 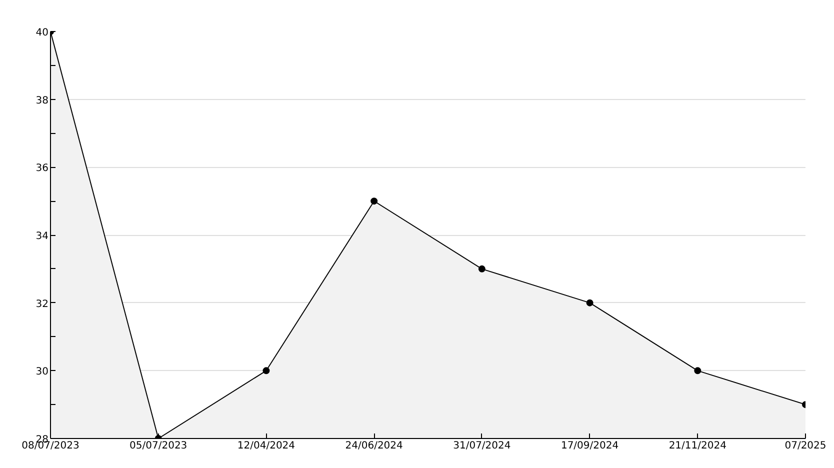 I want to click on x-tick-label: 24/06/2024, so click(x=374, y=446).